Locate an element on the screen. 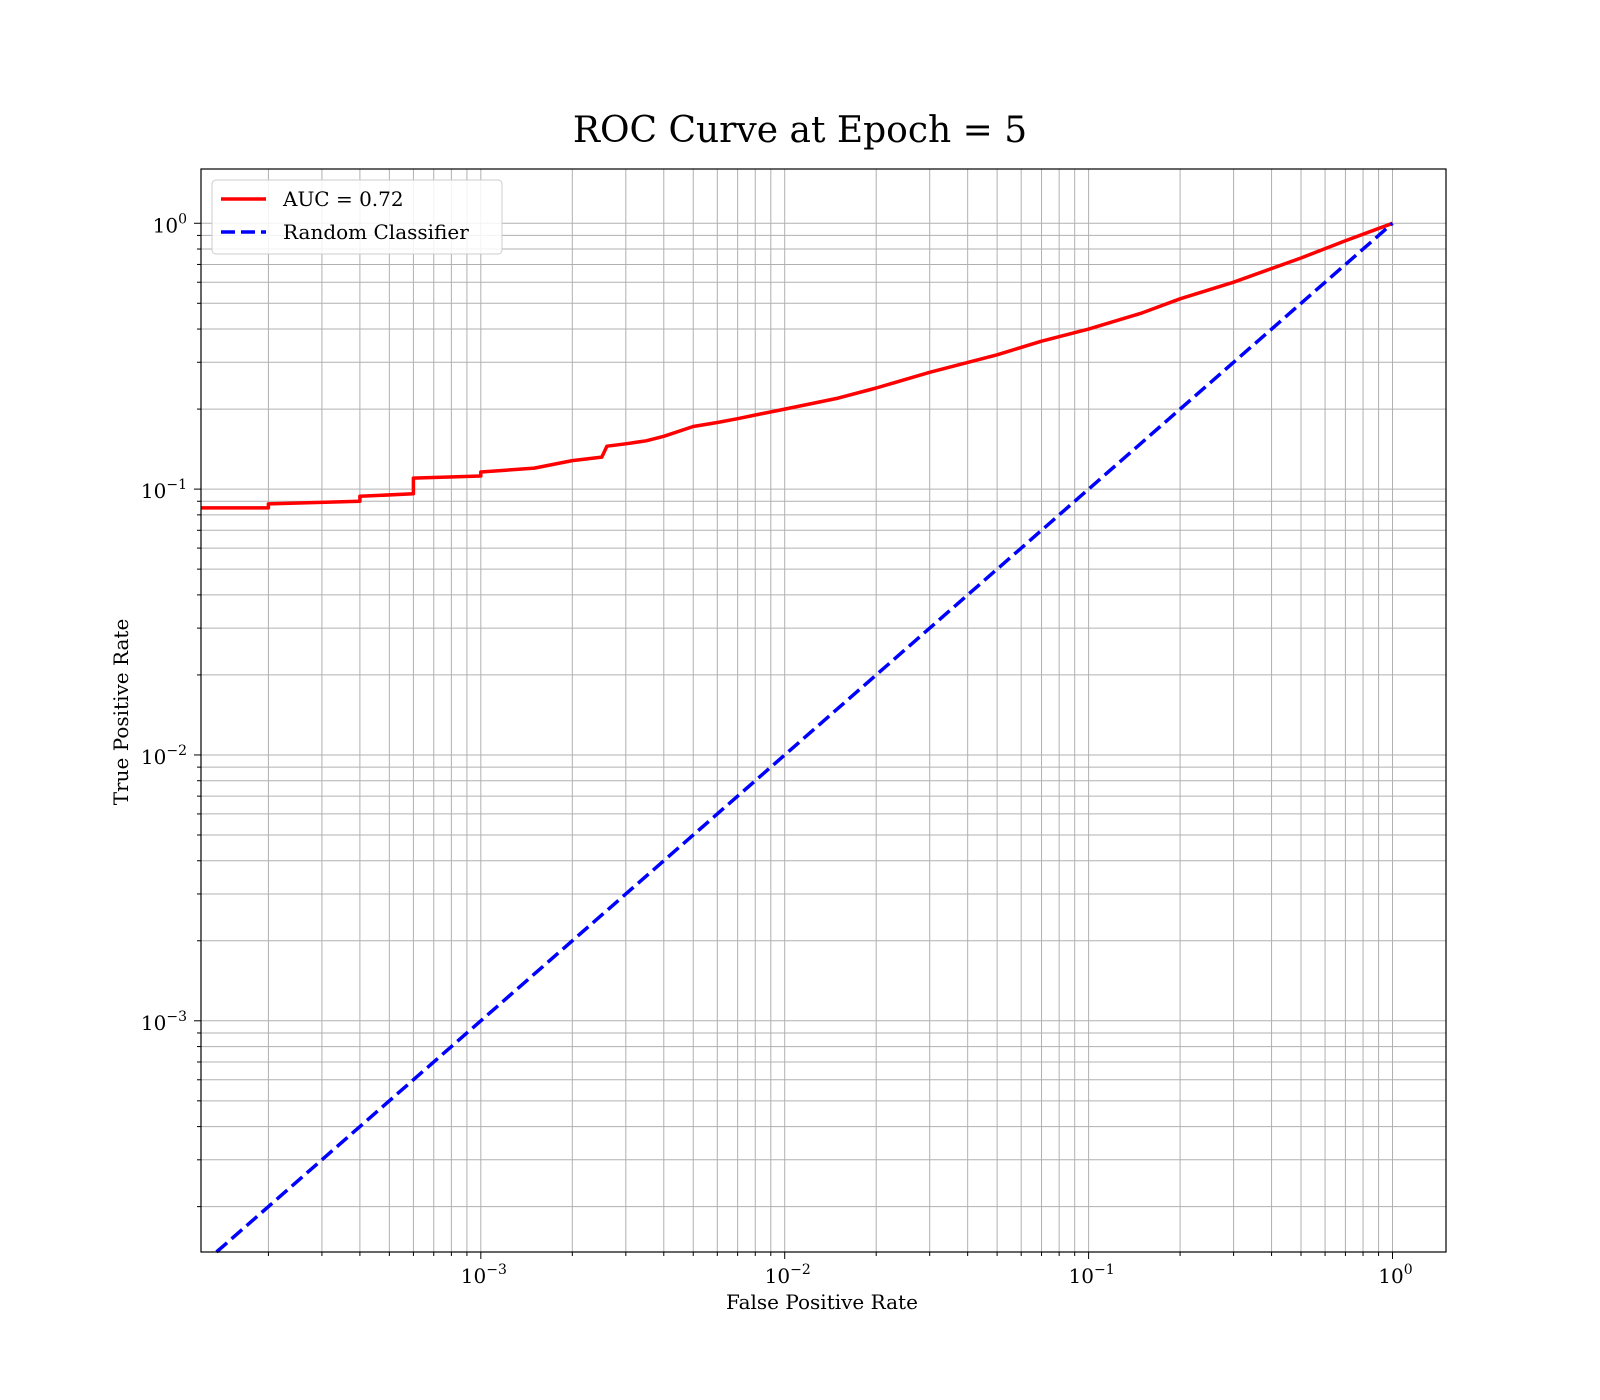  x-axis-label: False Positive Rate is located at coordinates (822, 1302).